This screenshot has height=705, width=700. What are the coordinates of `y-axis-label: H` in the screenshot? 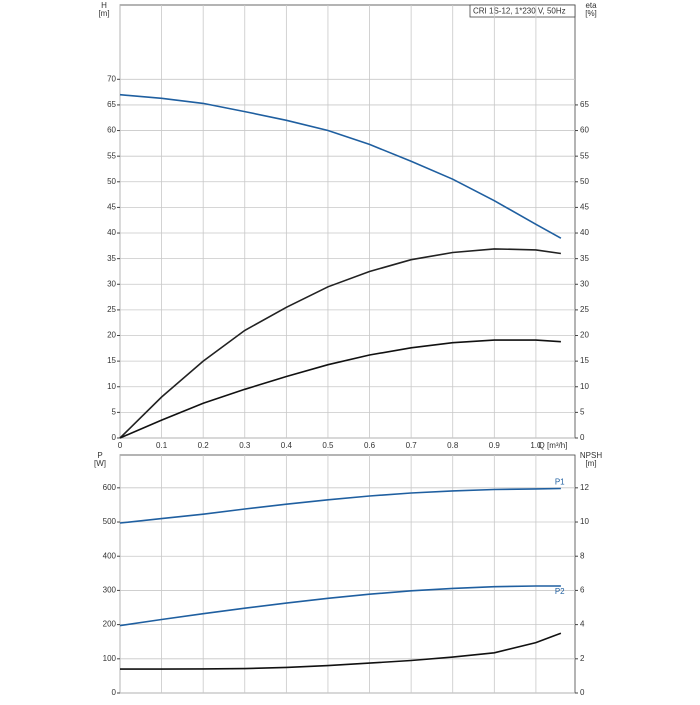 It's located at (104, 5).